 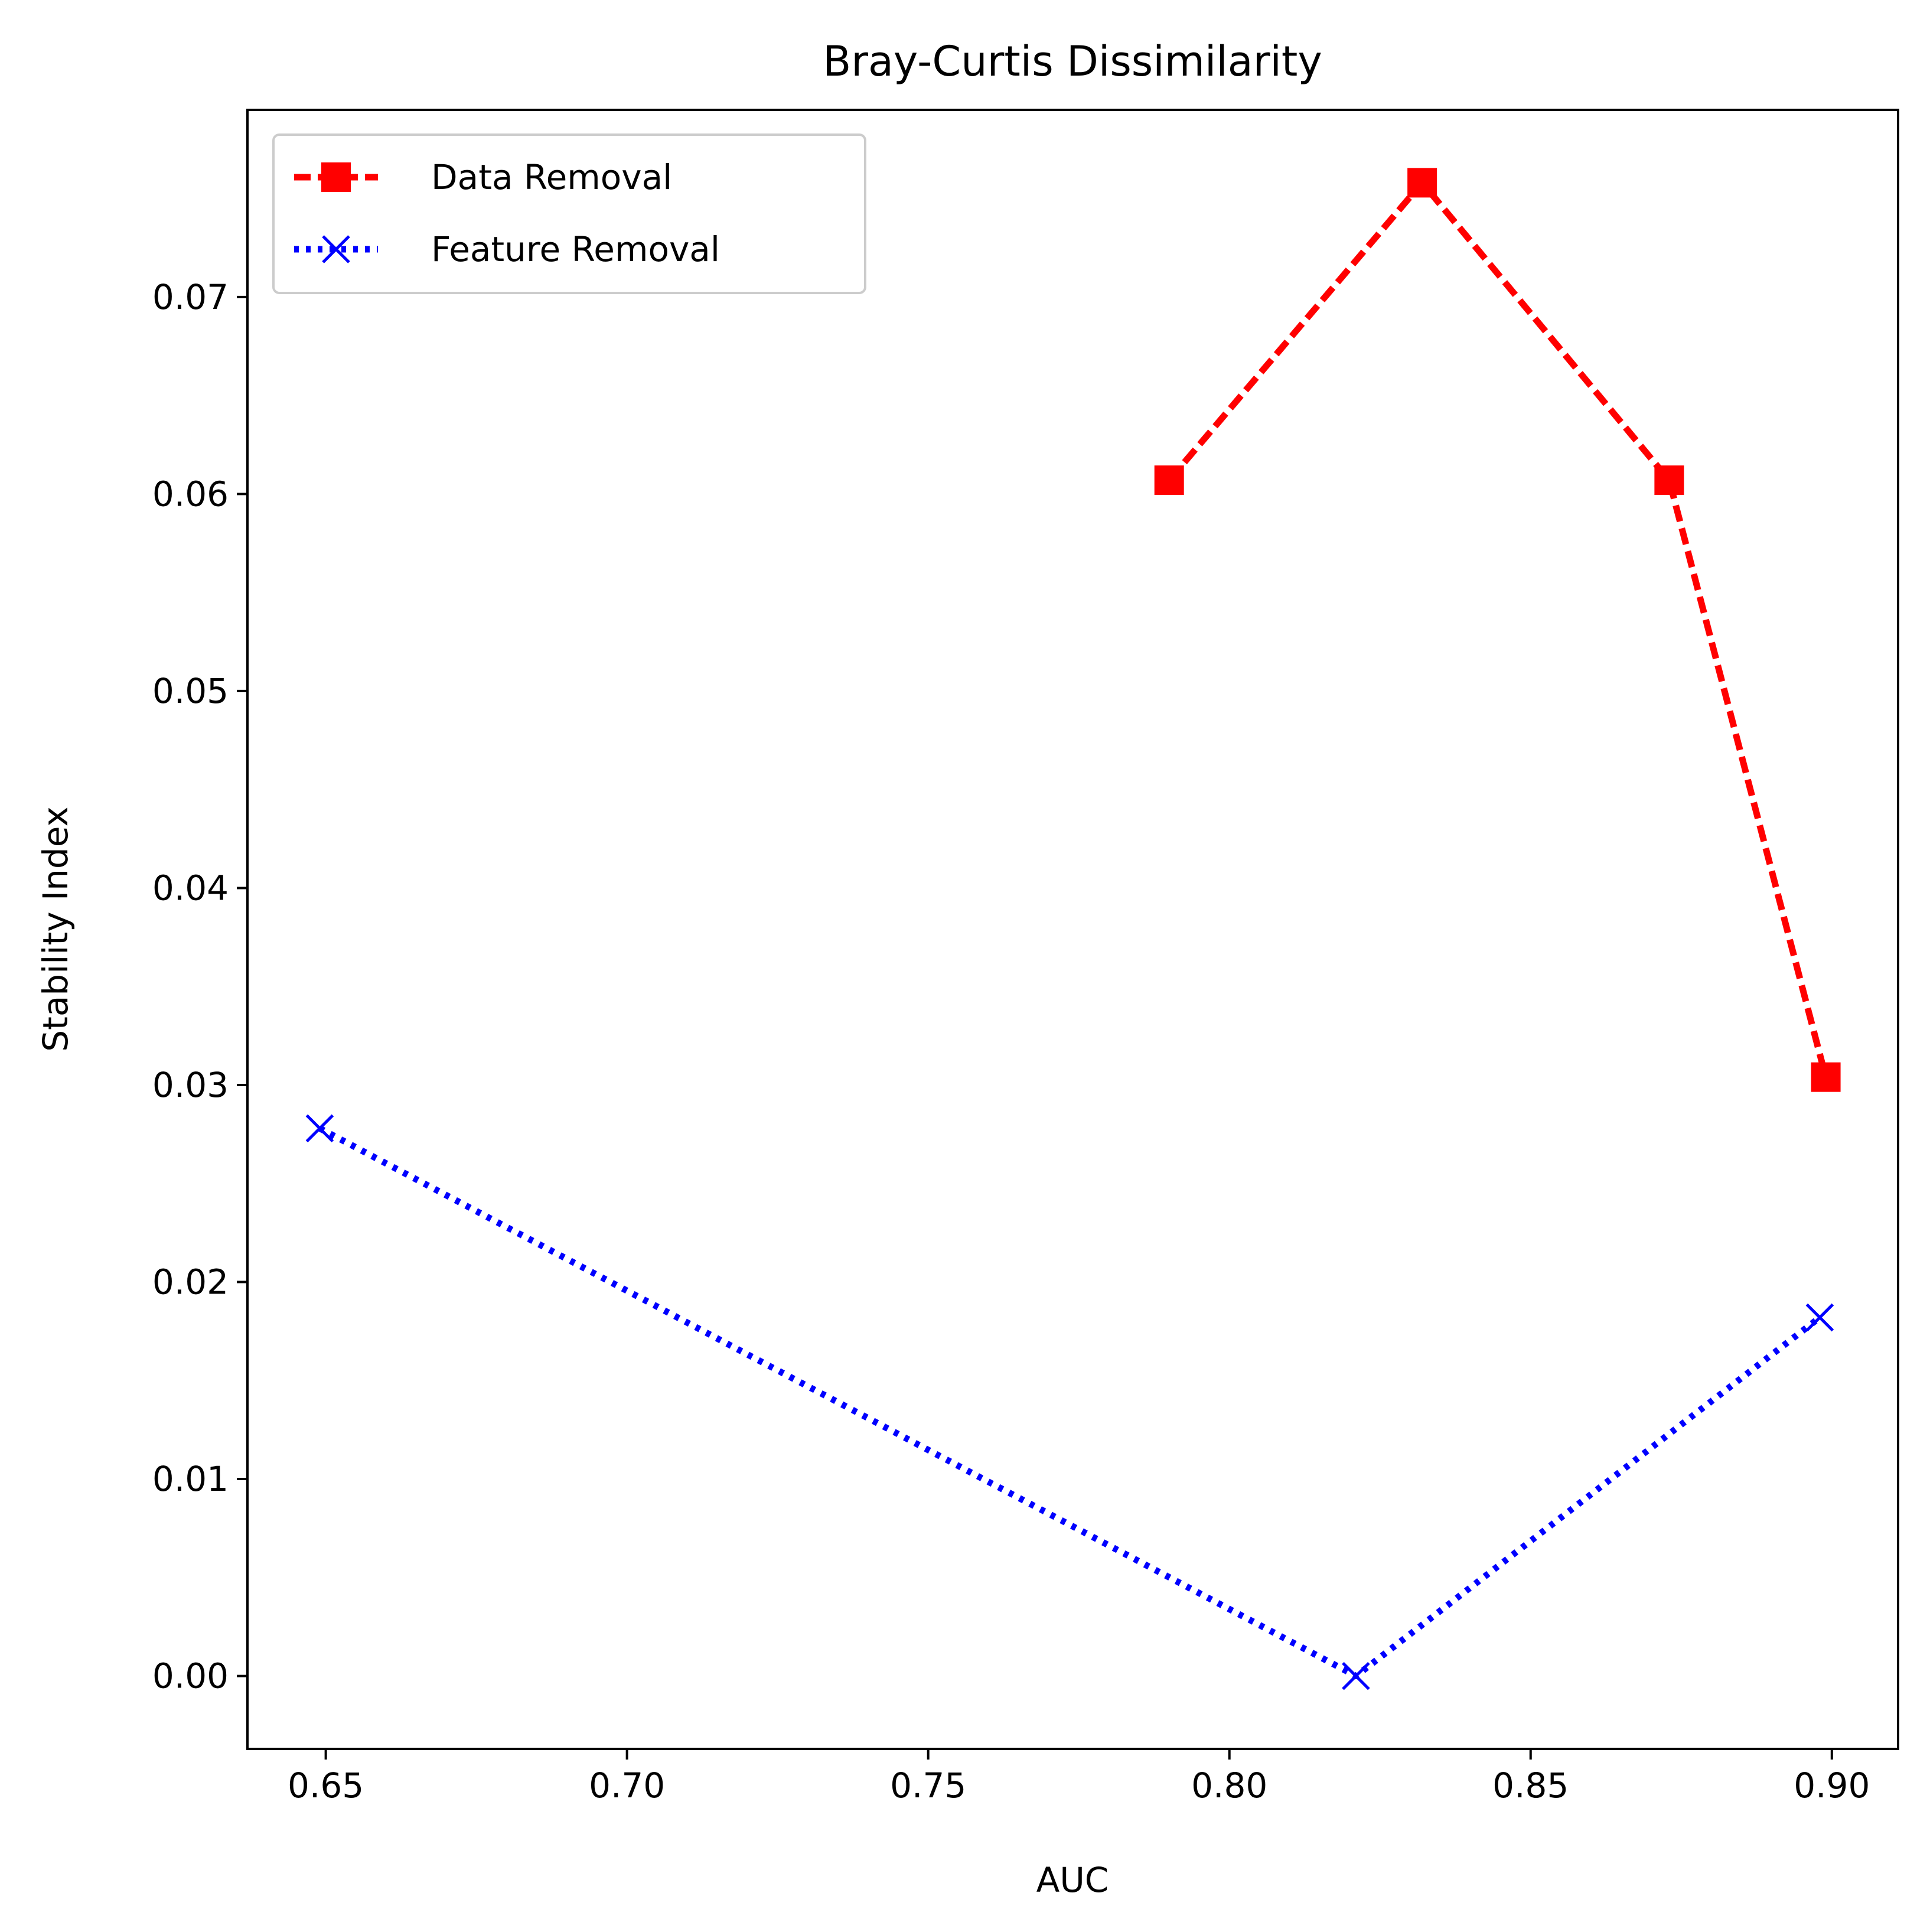 I want to click on y-tick-label: 0.05, so click(x=190, y=691).